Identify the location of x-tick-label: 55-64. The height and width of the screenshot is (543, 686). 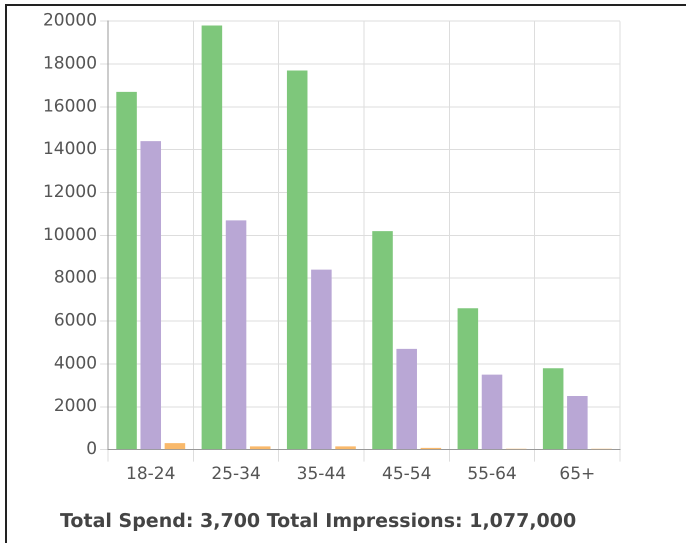
(492, 474).